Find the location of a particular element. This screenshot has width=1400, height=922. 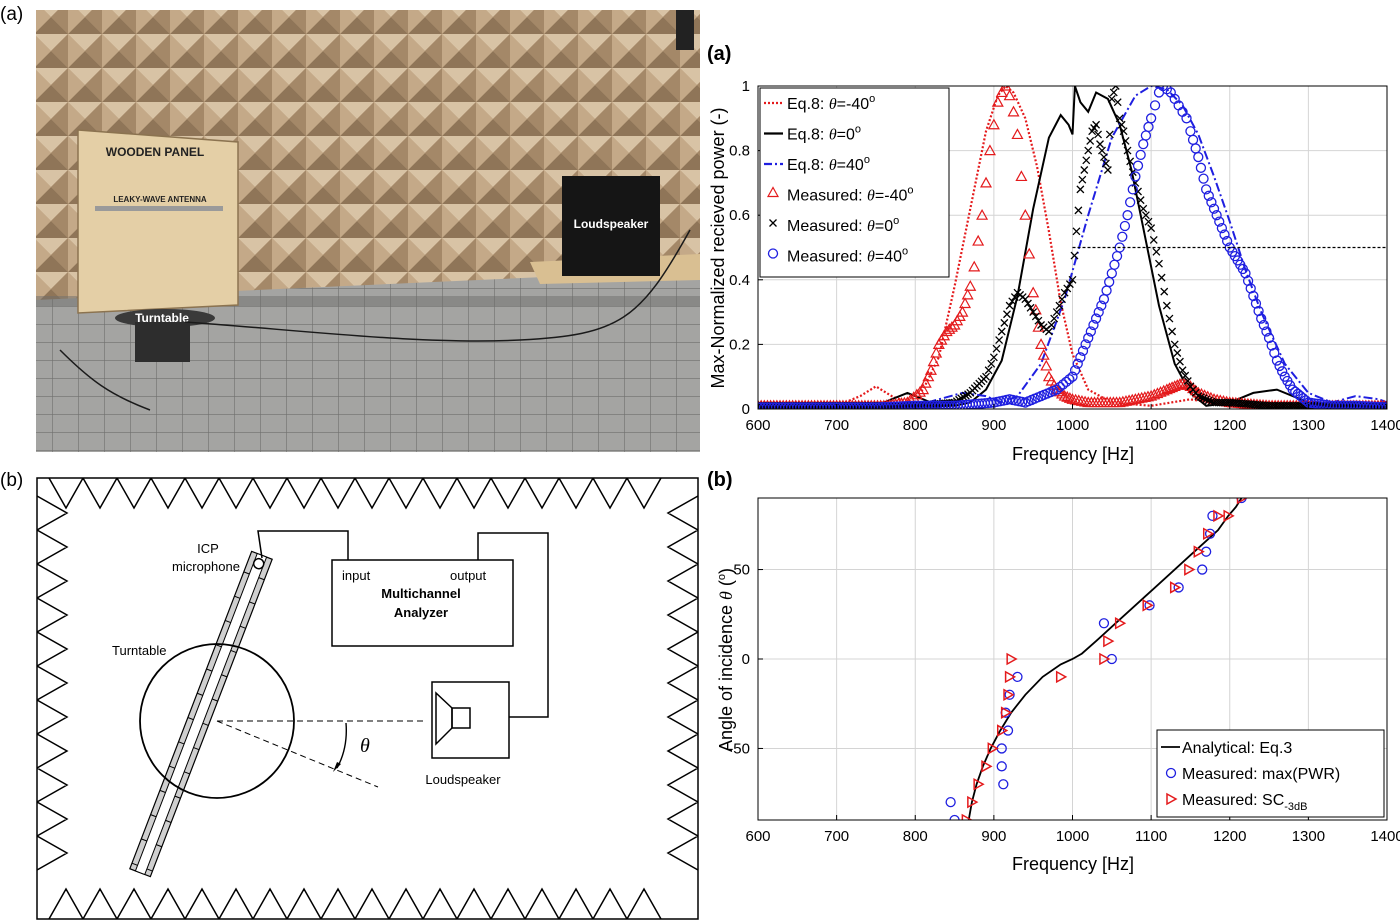

mic-label-1: ICP is located at coordinates (208, 548).